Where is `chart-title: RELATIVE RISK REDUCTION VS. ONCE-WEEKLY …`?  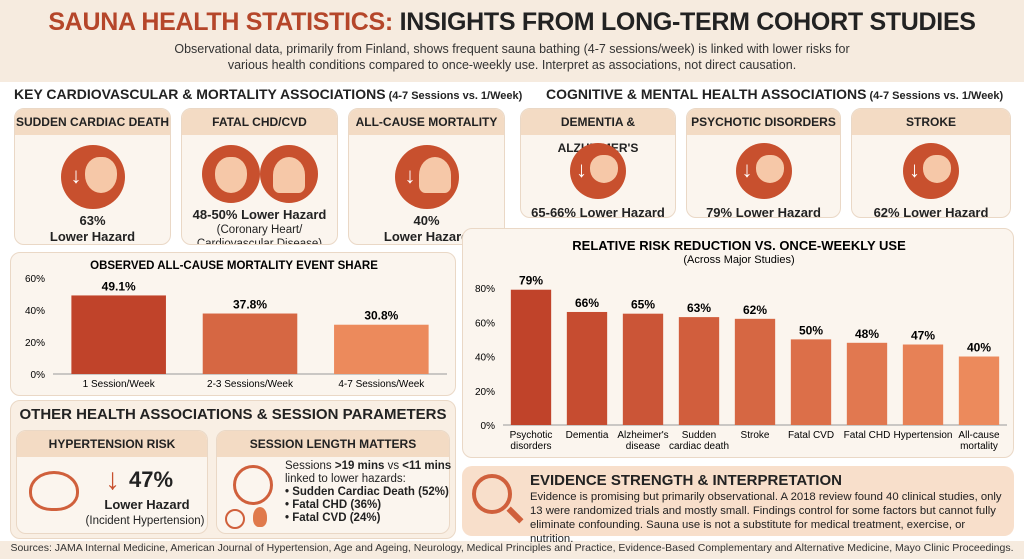 chart-title: RELATIVE RISK REDUCTION VS. ONCE-WEEKLY … is located at coordinates (739, 245).